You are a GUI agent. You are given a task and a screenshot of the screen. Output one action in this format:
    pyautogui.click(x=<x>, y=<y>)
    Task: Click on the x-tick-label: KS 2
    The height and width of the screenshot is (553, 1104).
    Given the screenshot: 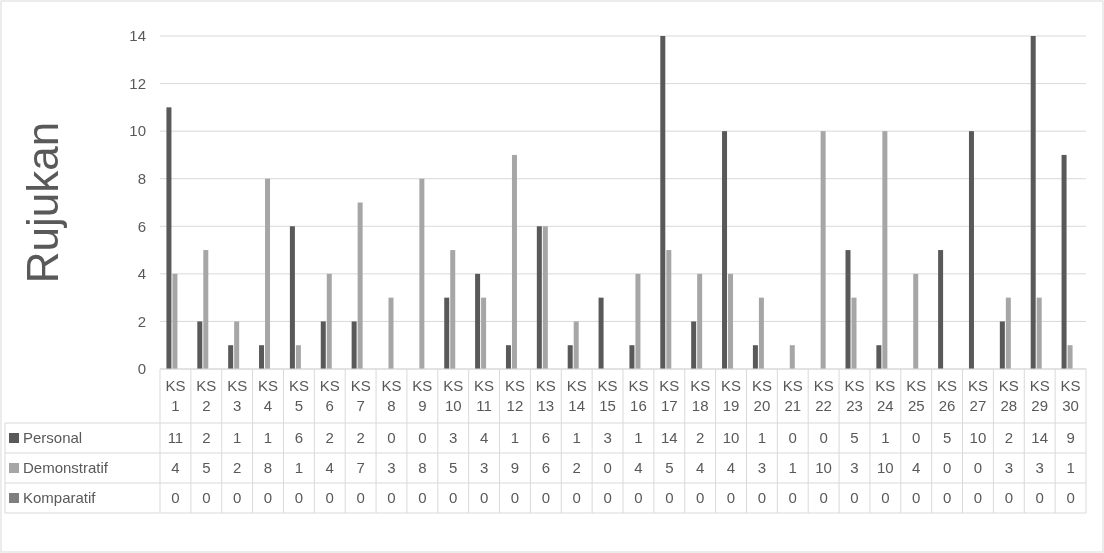 What is the action you would take?
    pyautogui.click(x=206, y=395)
    